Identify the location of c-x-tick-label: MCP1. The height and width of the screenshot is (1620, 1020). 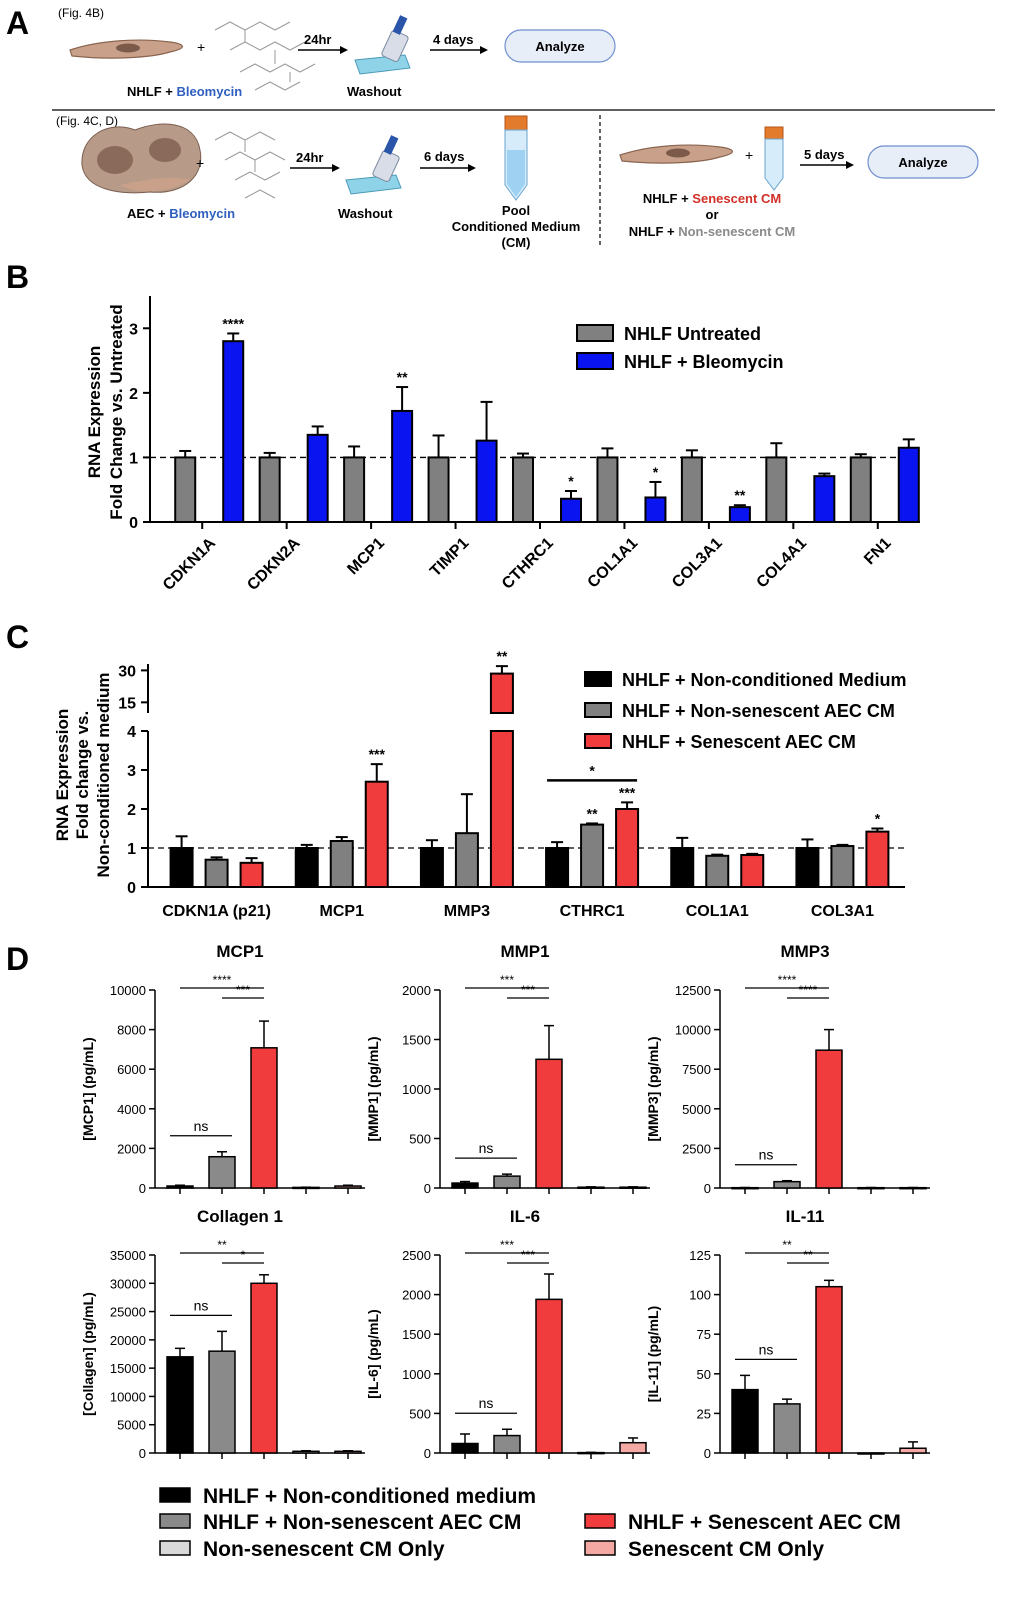
(342, 911).